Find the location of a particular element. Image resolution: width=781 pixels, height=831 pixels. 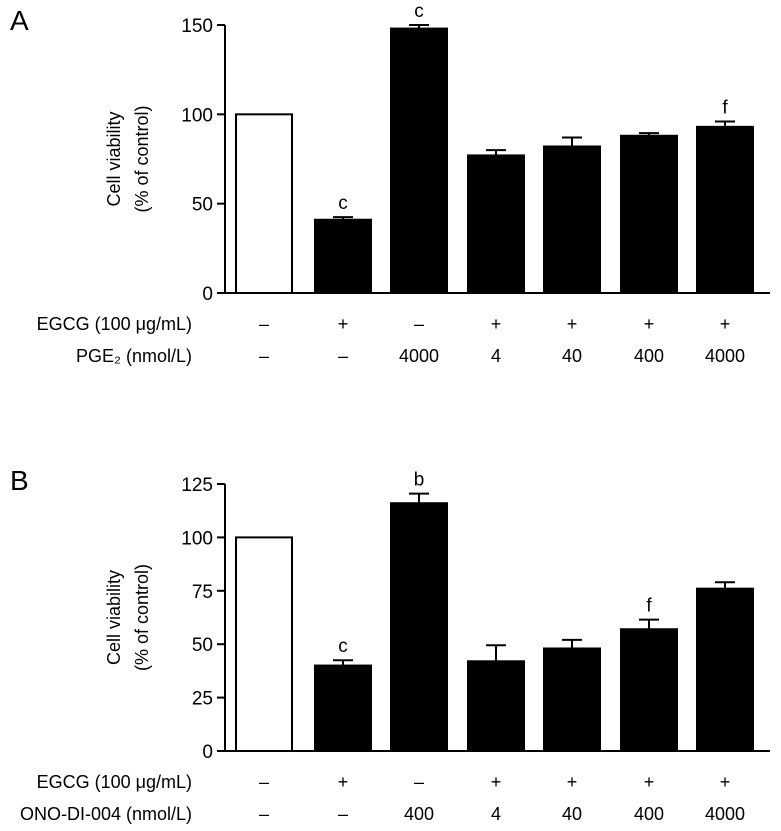

y-tick-label: 75 is located at coordinates (202, 592).